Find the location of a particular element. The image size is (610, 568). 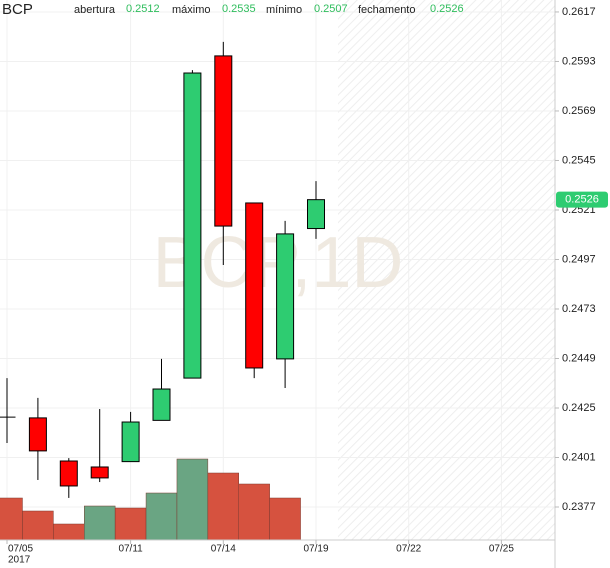

y-tick-label: 0.2569 is located at coordinates (579, 111).